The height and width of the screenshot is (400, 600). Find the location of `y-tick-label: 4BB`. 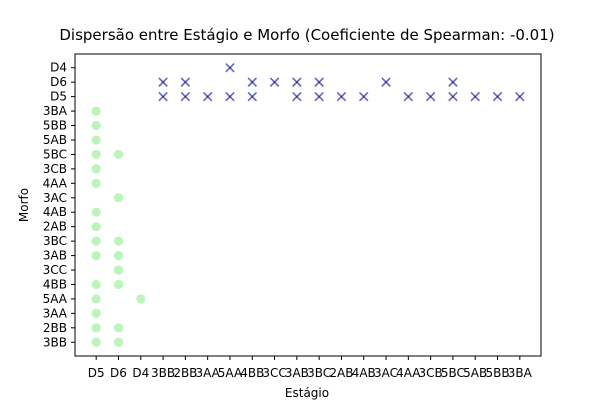

y-tick-label: 4BB is located at coordinates (55, 284).